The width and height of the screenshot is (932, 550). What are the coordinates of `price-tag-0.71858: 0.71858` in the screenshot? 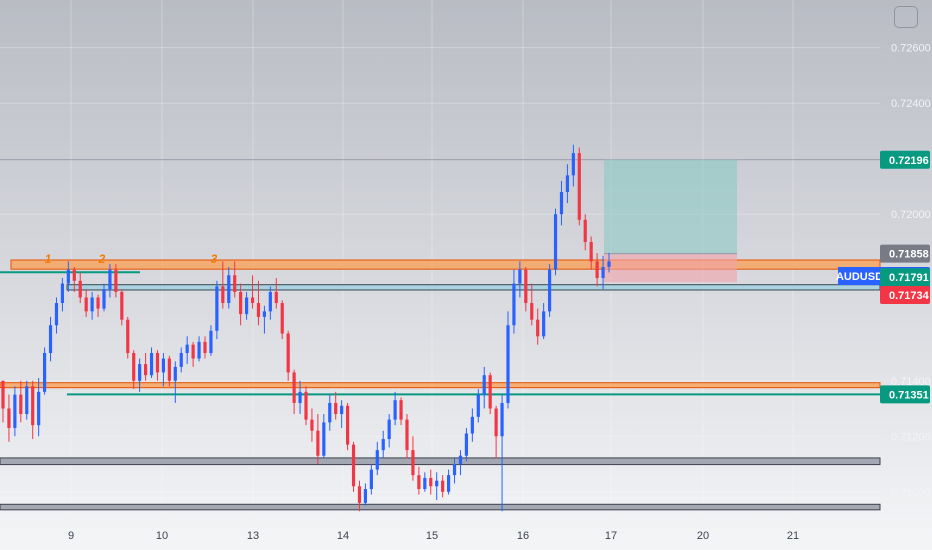 It's located at (905, 253).